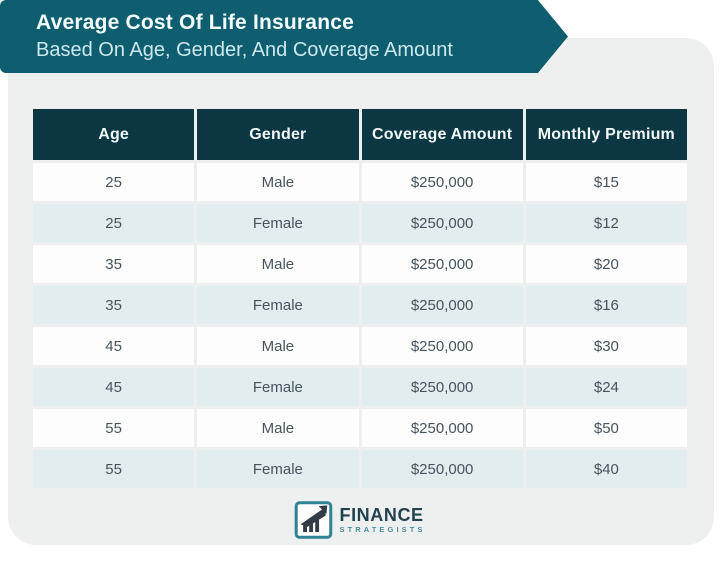 The image size is (720, 564). What do you see at coordinates (442, 134) in the screenshot?
I see `column-header-coverage: Coverage Amount` at bounding box center [442, 134].